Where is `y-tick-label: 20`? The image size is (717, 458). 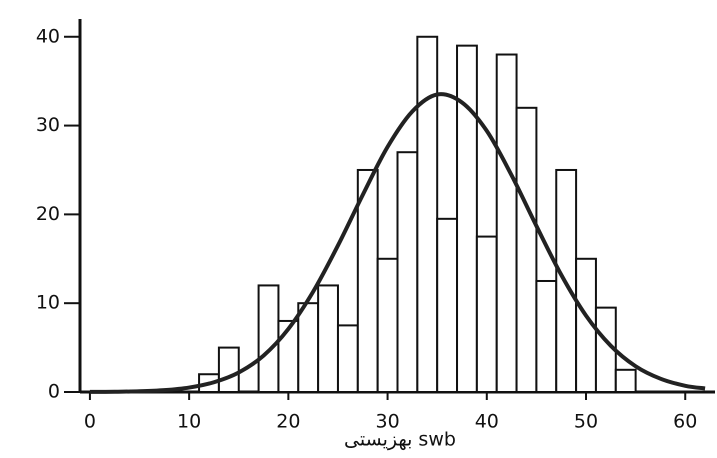
y-tick-label: 20 is located at coordinates (48, 214).